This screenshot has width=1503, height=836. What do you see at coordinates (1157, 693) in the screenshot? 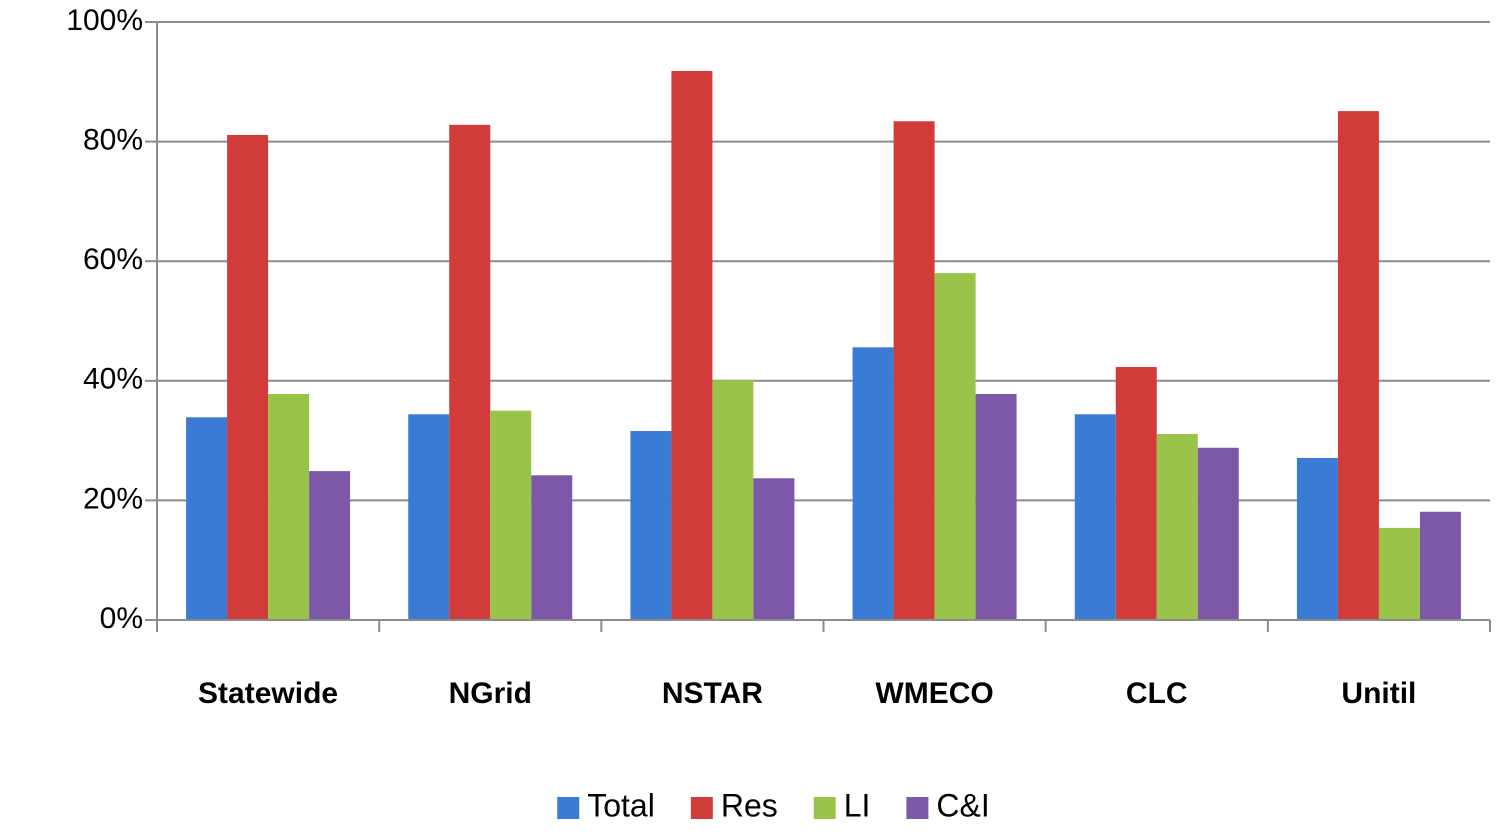
I see `x-tick-label: CLC` at bounding box center [1157, 693].